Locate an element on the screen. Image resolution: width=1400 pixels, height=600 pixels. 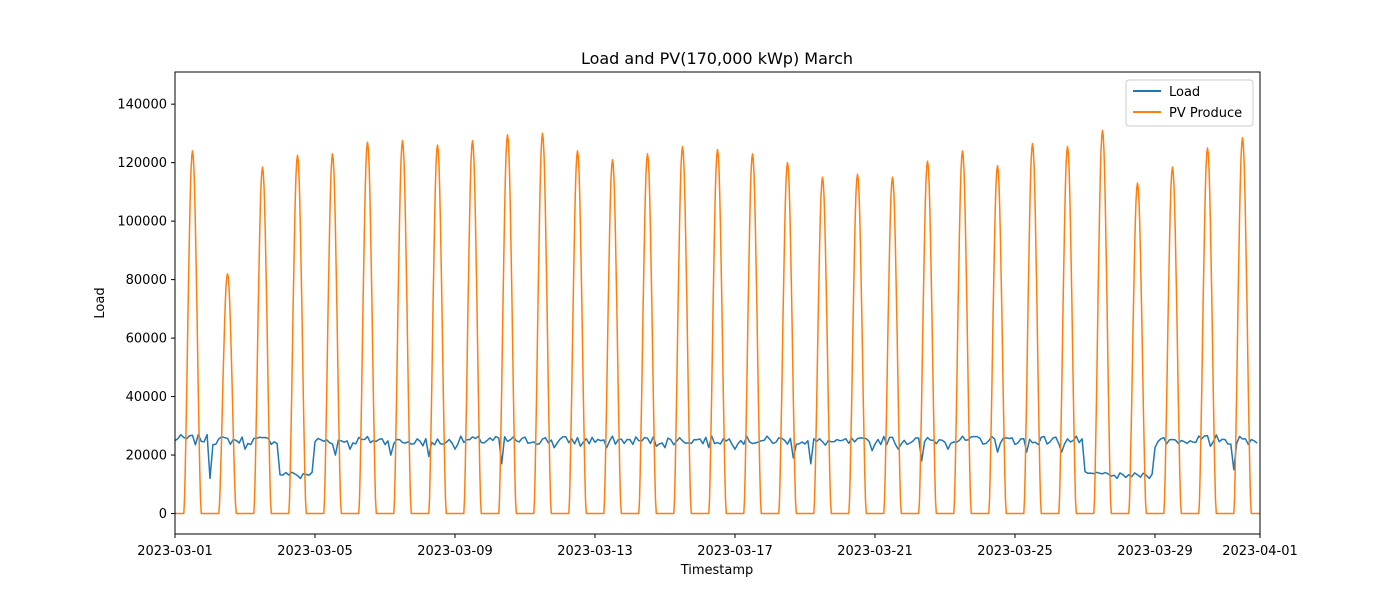
x-tick-label: 2023-03-13 is located at coordinates (595, 551).